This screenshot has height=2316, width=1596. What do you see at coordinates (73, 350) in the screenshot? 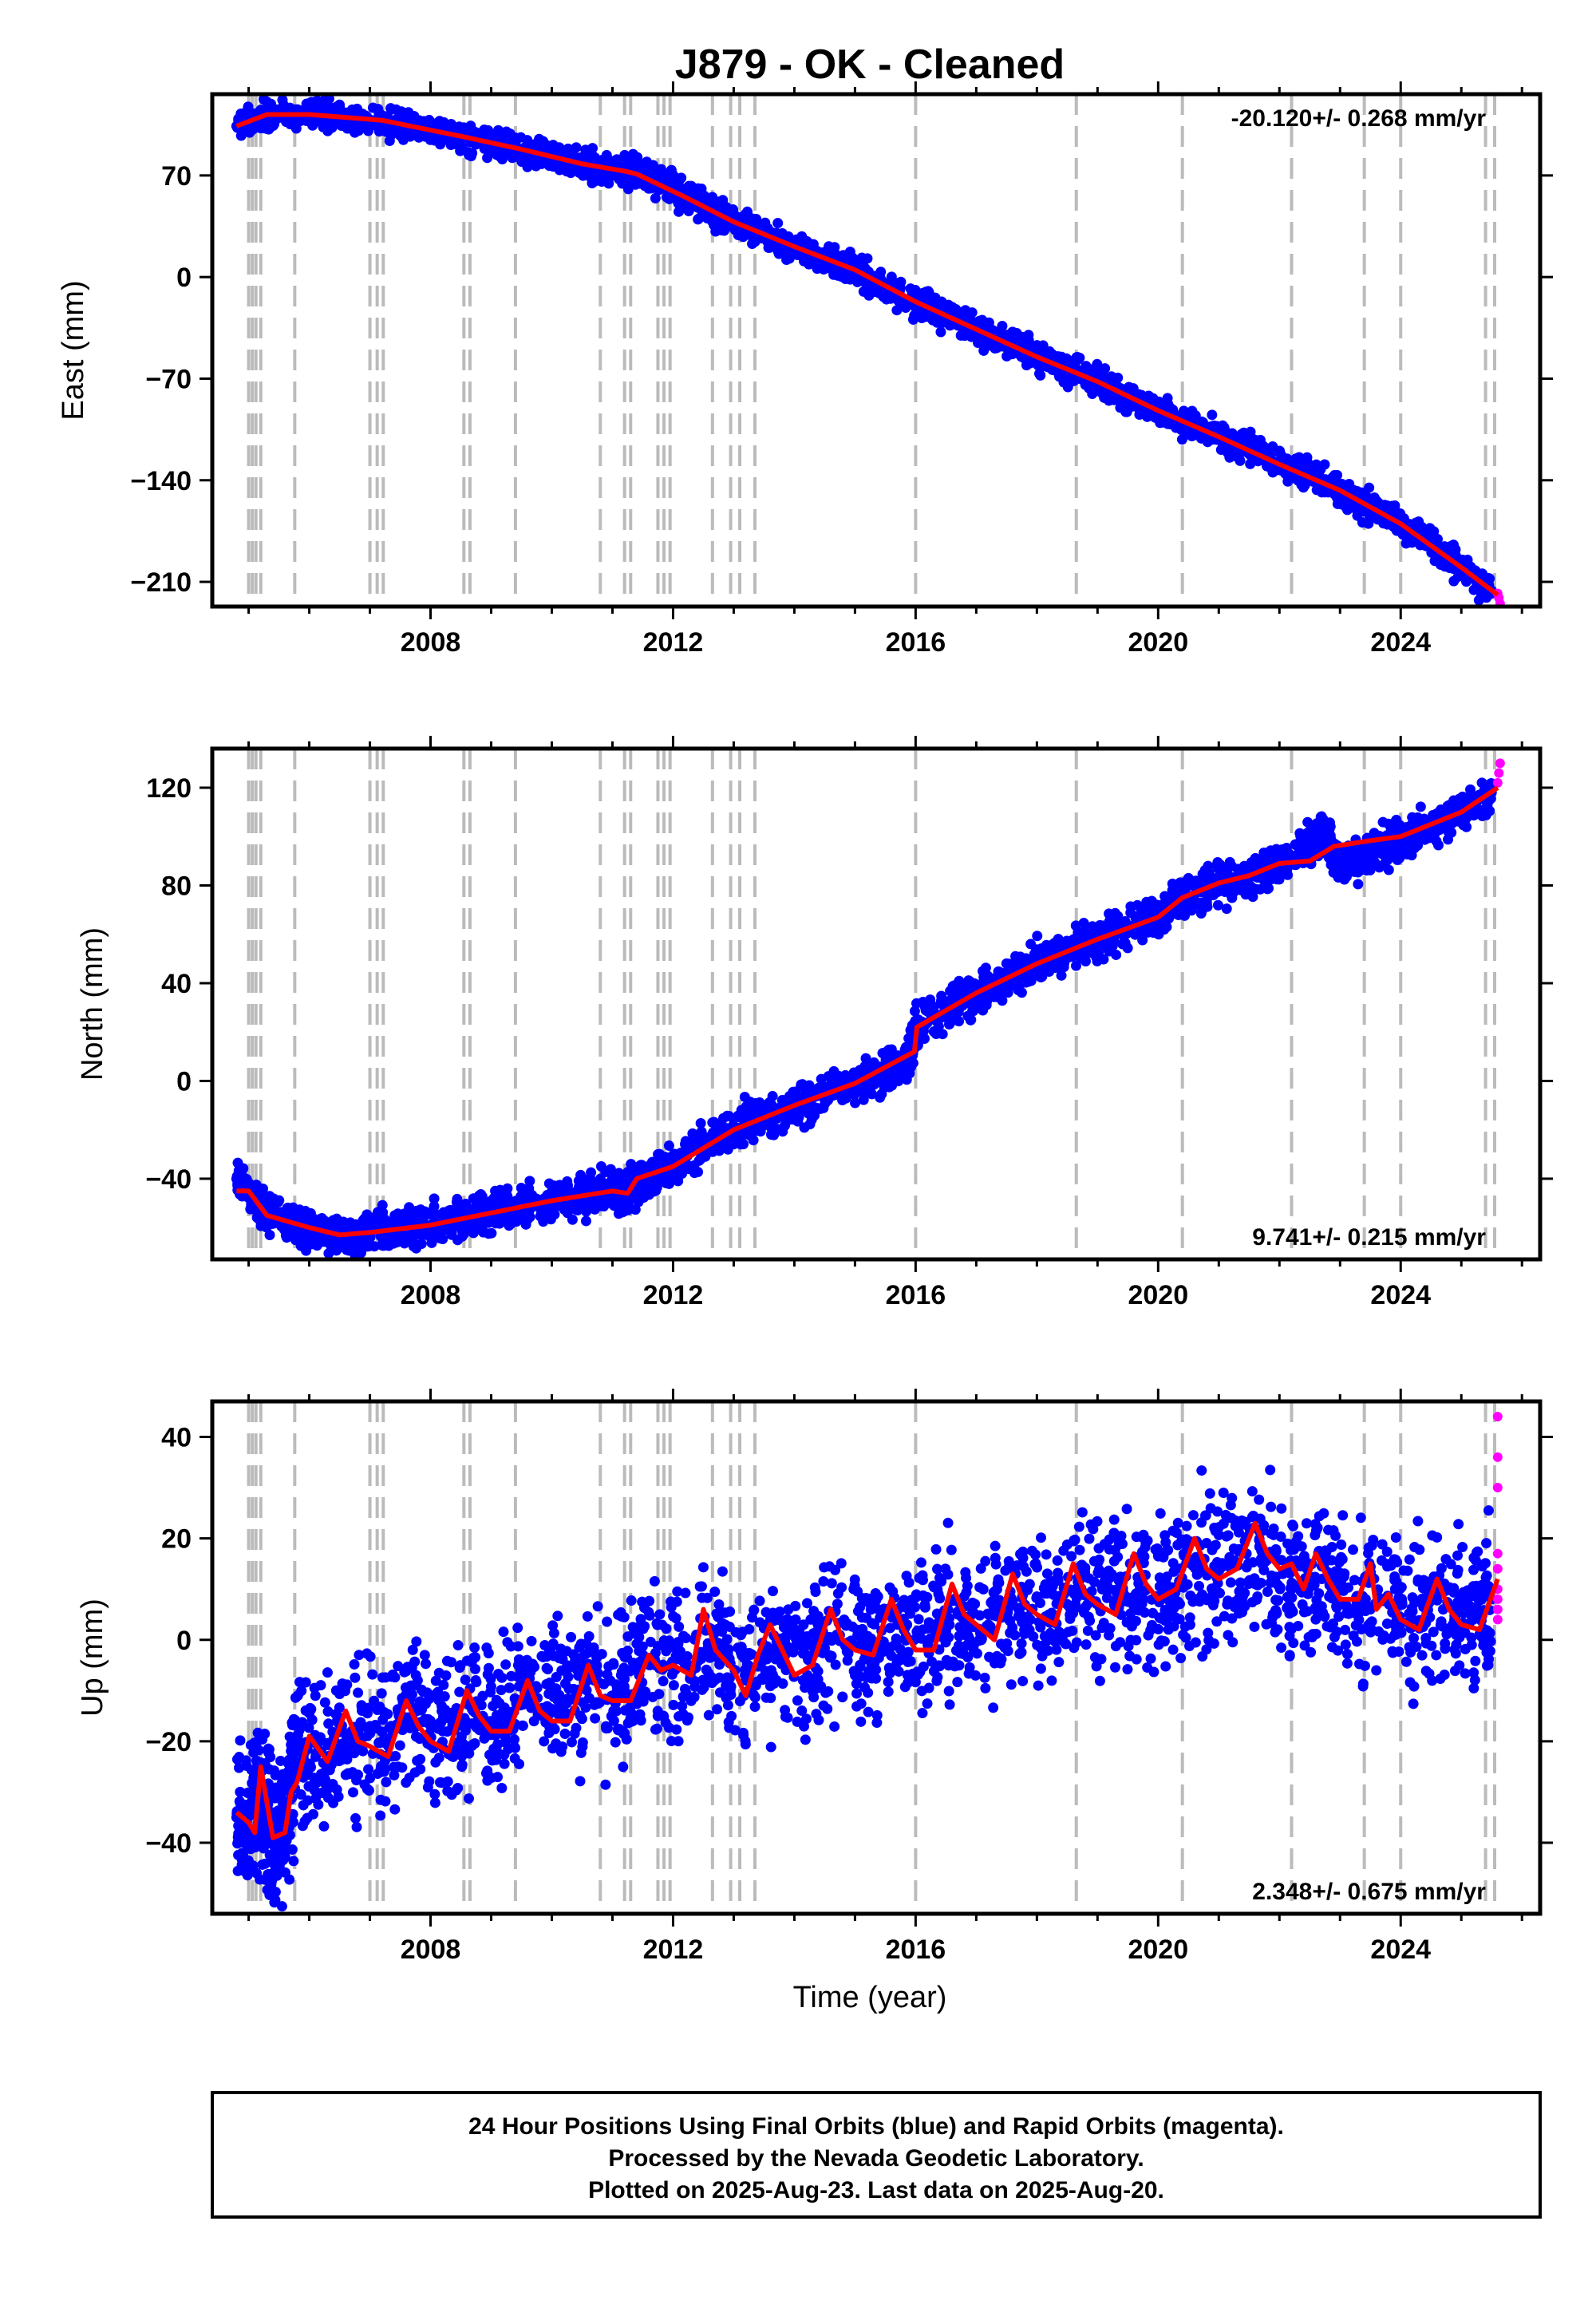
I see `east-y-axis-label: East (mm)` at bounding box center [73, 350].